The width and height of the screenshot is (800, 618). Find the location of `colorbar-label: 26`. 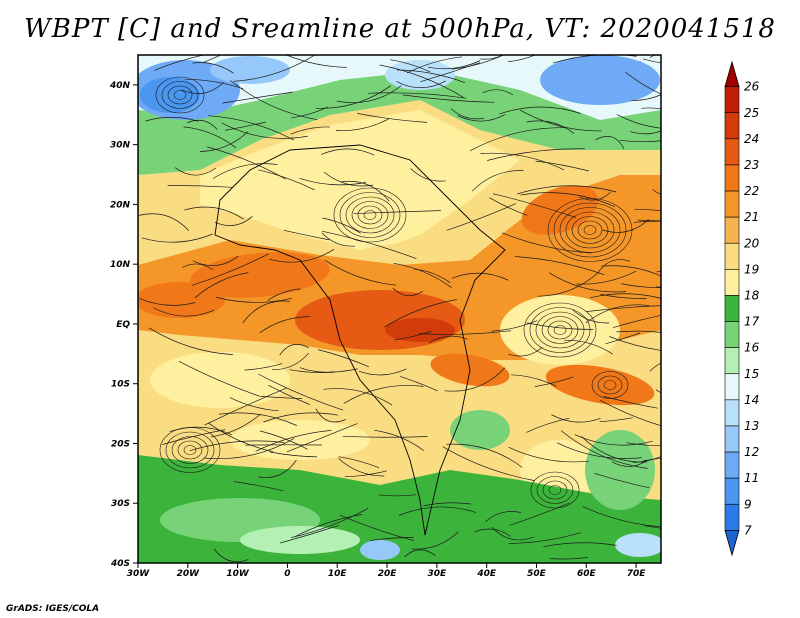

colorbar-label: 26 is located at coordinates (752, 87).